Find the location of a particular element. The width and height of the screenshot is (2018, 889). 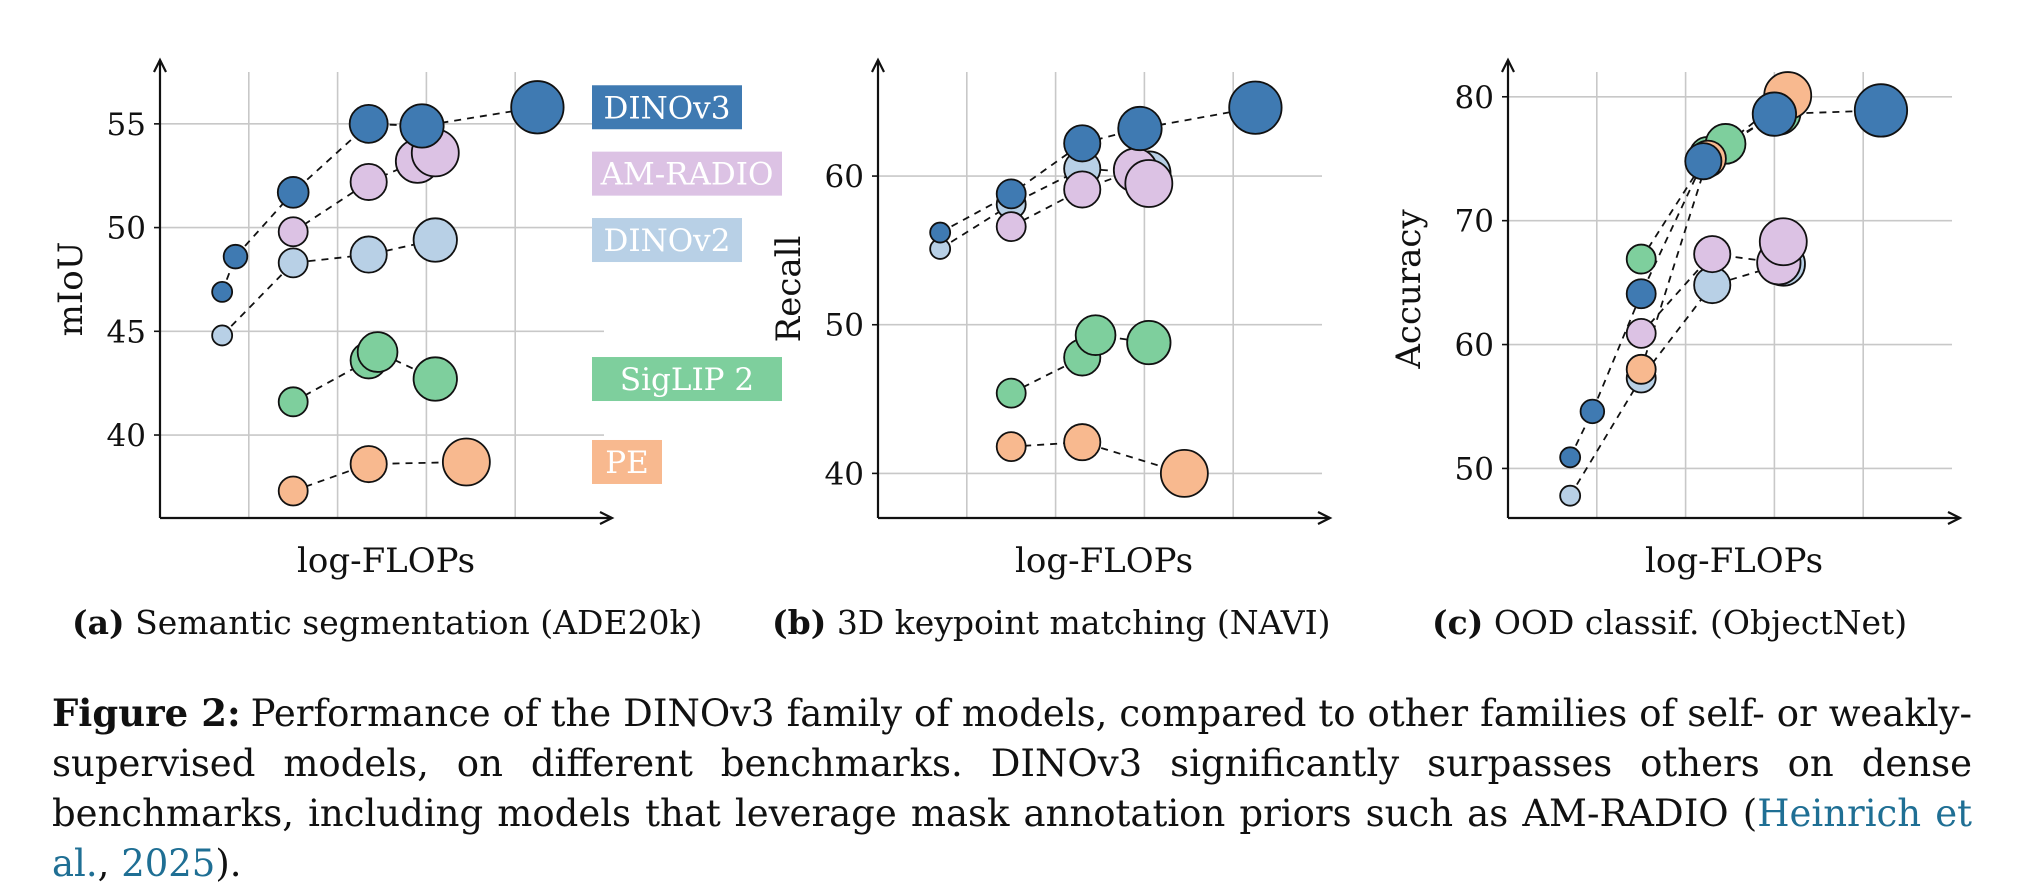

chart-c-ytick-label-2: 70 is located at coordinates (1474, 222).